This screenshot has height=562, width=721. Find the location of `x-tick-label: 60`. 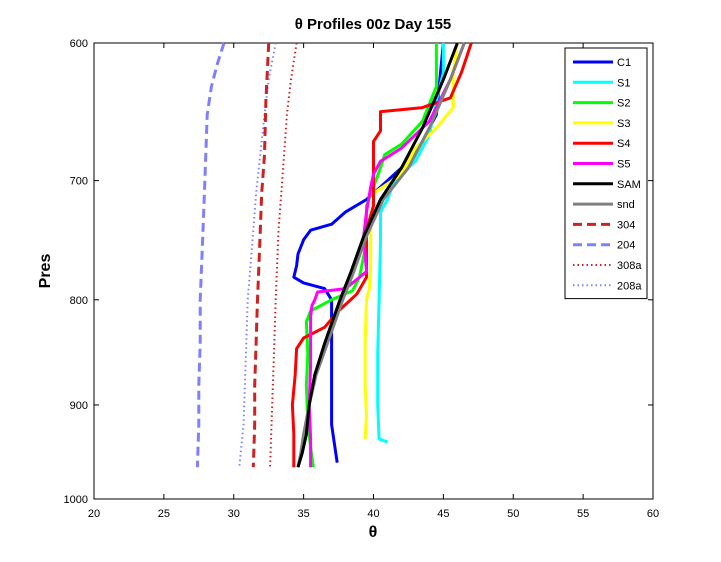

x-tick-label: 60 is located at coordinates (653, 514).